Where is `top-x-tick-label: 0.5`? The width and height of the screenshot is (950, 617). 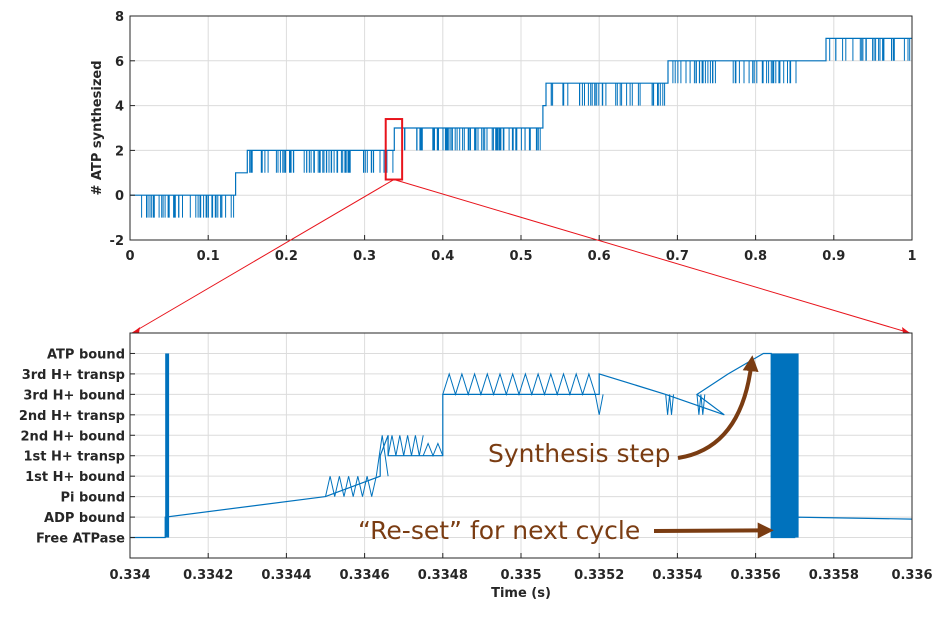
top-x-tick-label: 0.5 is located at coordinates (520, 256).